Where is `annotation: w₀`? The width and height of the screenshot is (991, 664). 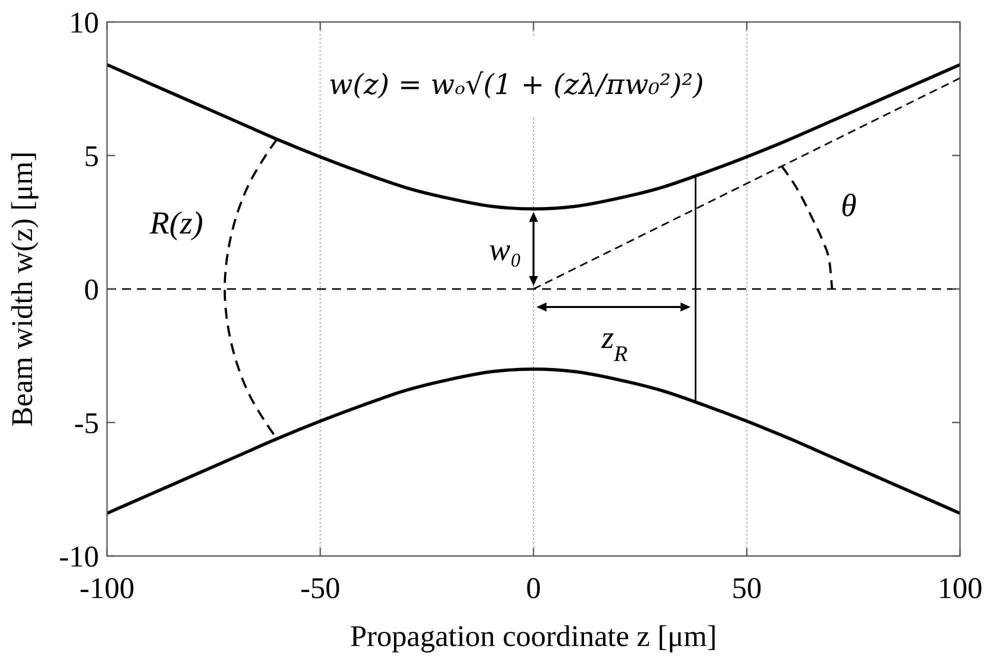 annotation: w₀ is located at coordinates (505, 249).